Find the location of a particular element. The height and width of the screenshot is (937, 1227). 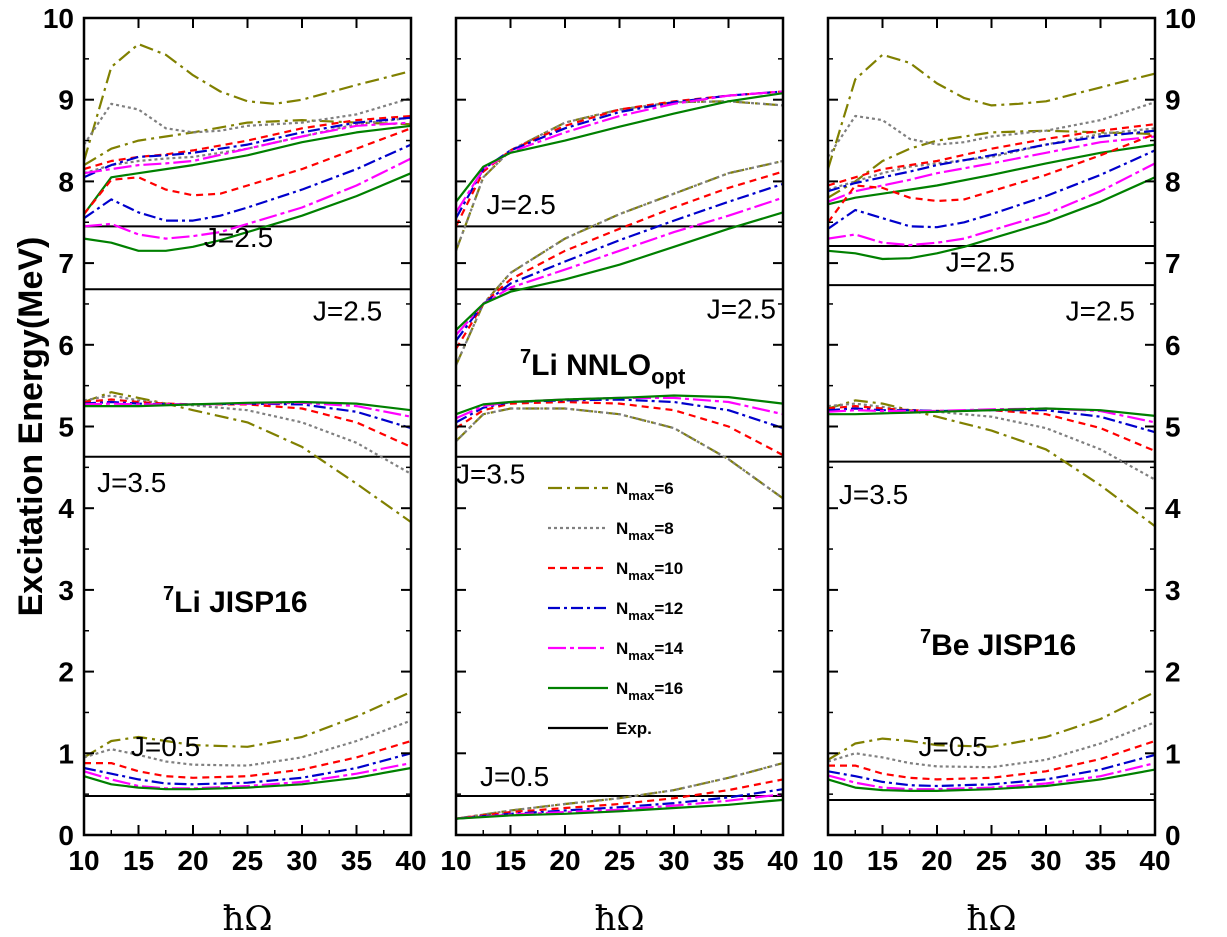

legend-label-n6: Nmax=6 is located at coordinates (645, 491).